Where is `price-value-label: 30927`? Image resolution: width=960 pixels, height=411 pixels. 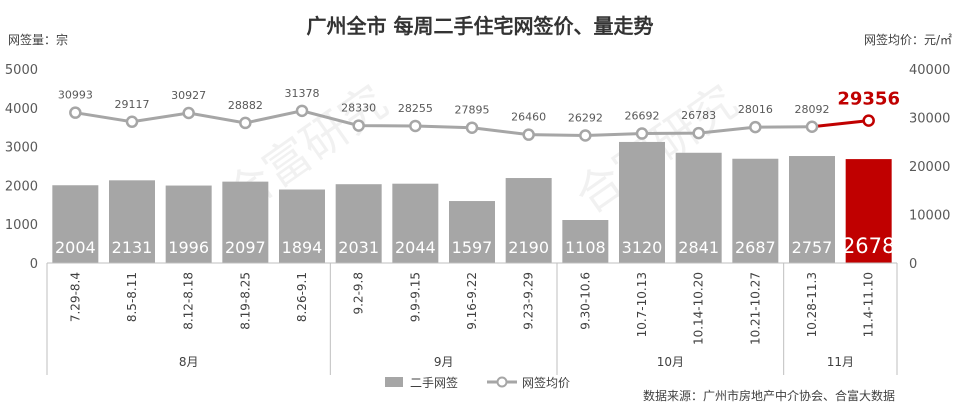
price-value-label: 30927 is located at coordinates (188, 95).